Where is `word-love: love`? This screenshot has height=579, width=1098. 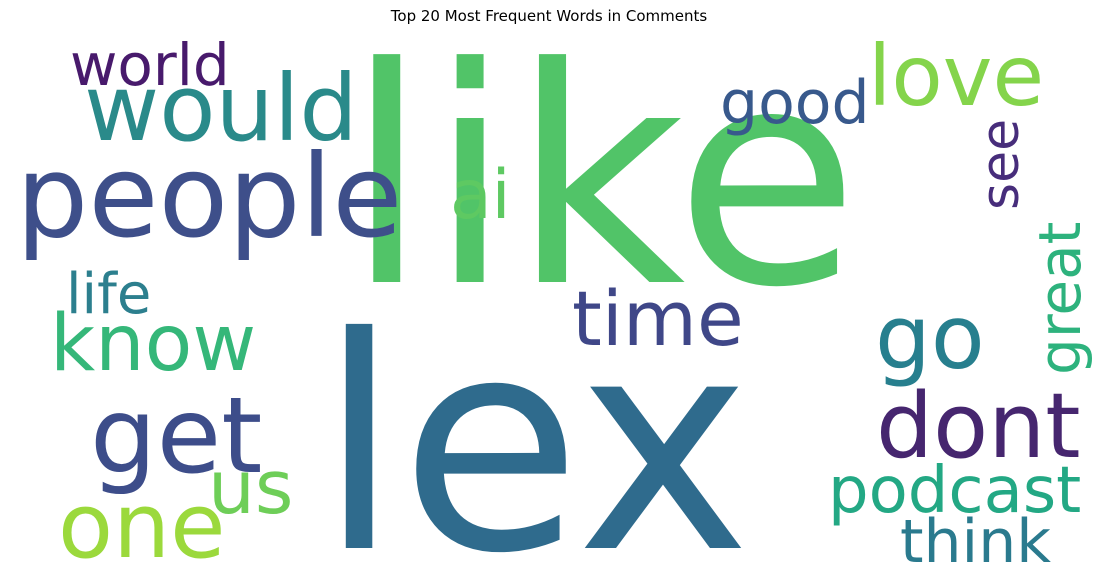 word-love: love is located at coordinates (956, 76).